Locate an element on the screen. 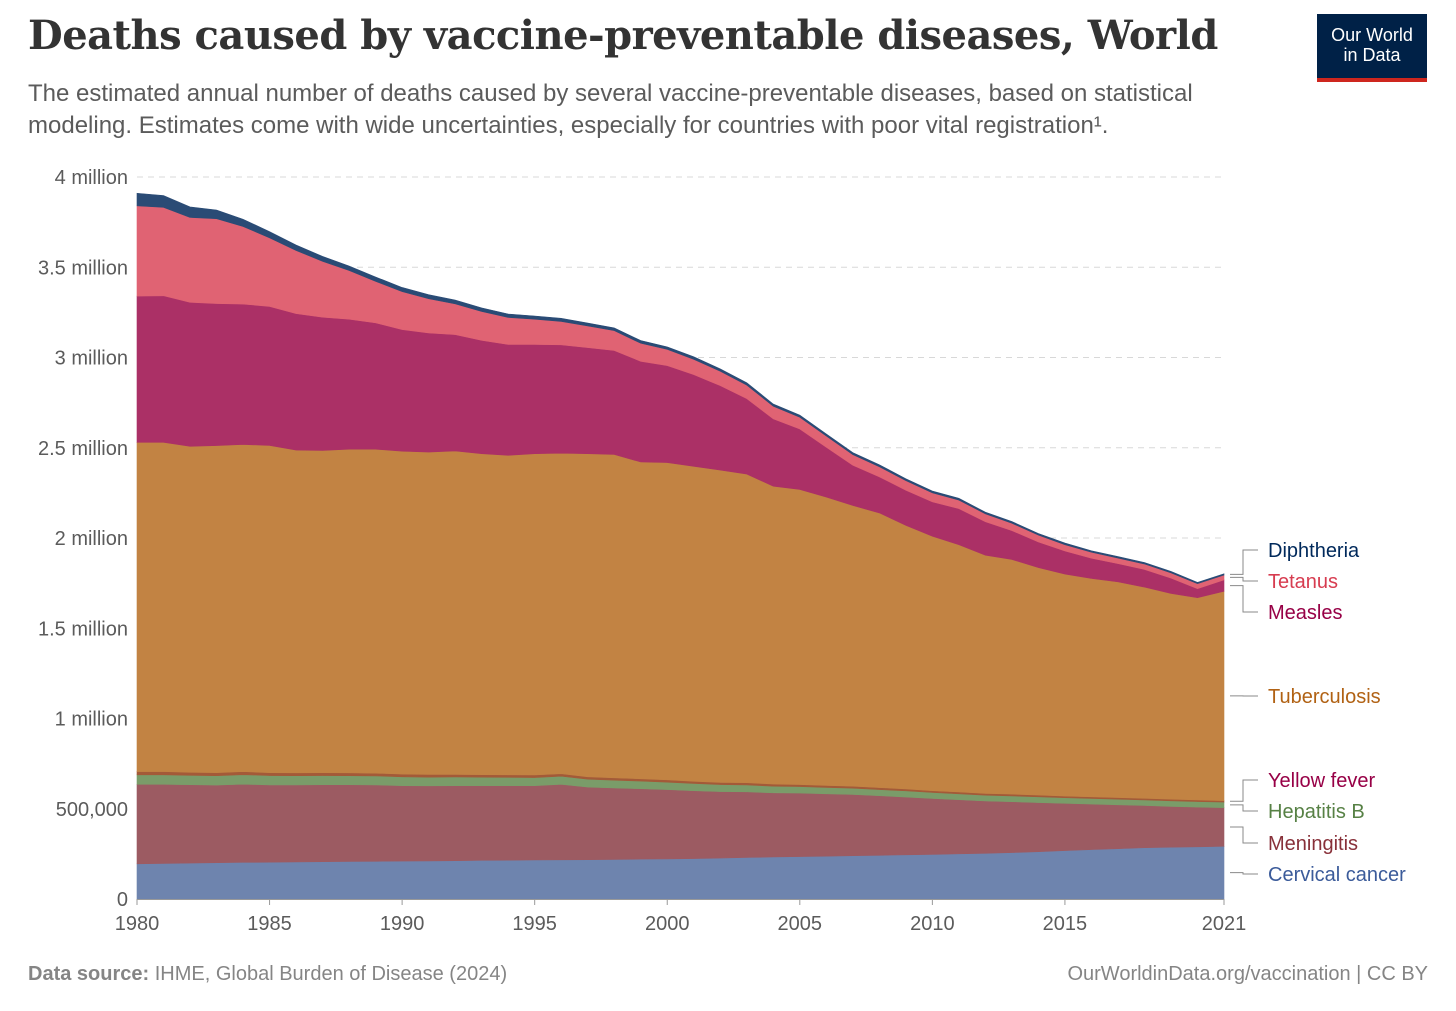 The image size is (1456, 1011). y-tick-label: 2.5 million is located at coordinates (83, 449).